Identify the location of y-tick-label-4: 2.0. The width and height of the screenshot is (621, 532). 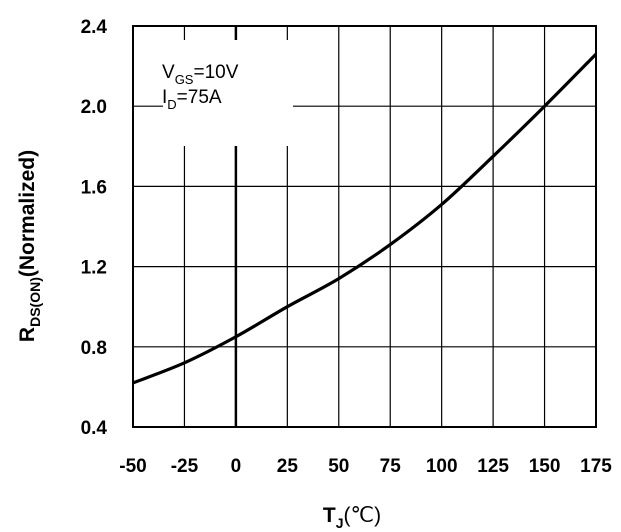
(94, 107).